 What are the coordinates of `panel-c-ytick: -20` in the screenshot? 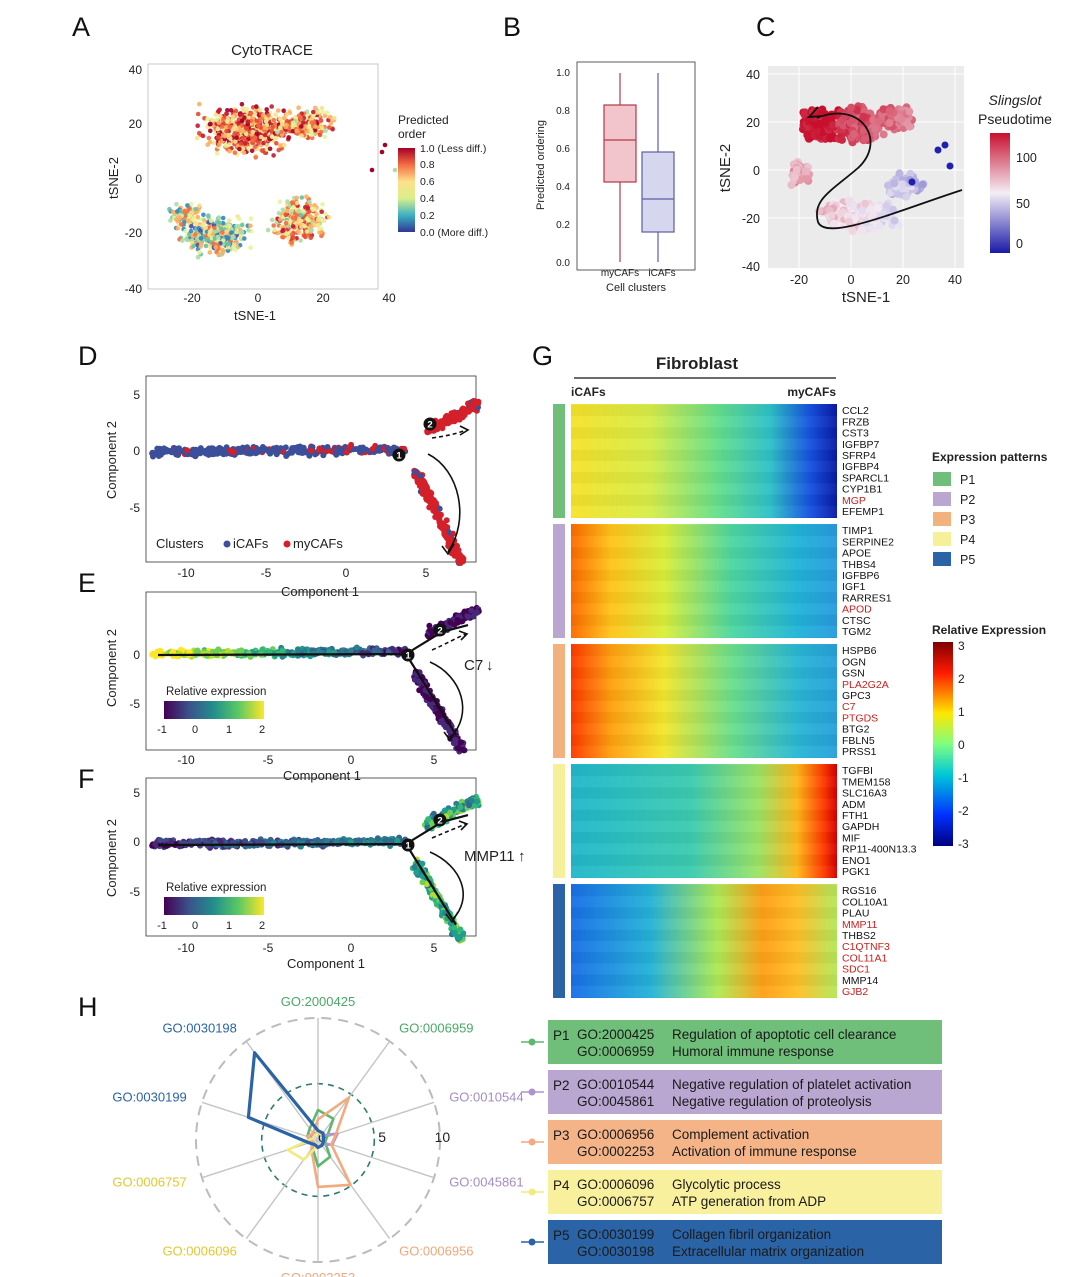 It's located at (751, 219).